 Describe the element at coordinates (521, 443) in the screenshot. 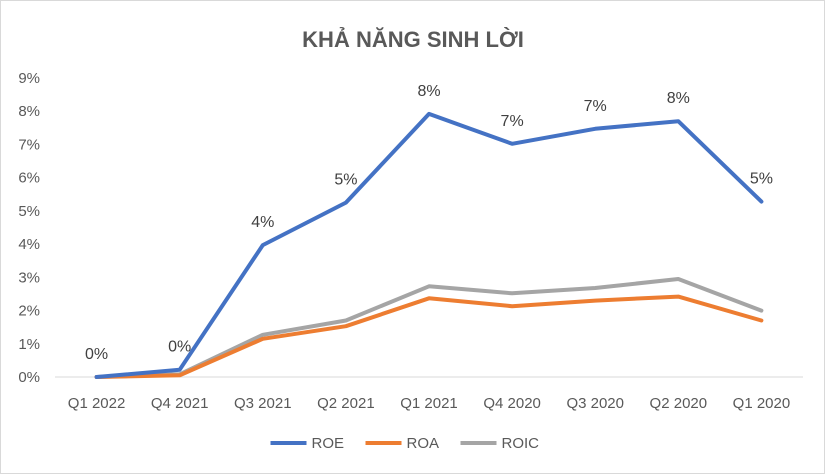

I see `legend-label-roic: ROIC` at that location.